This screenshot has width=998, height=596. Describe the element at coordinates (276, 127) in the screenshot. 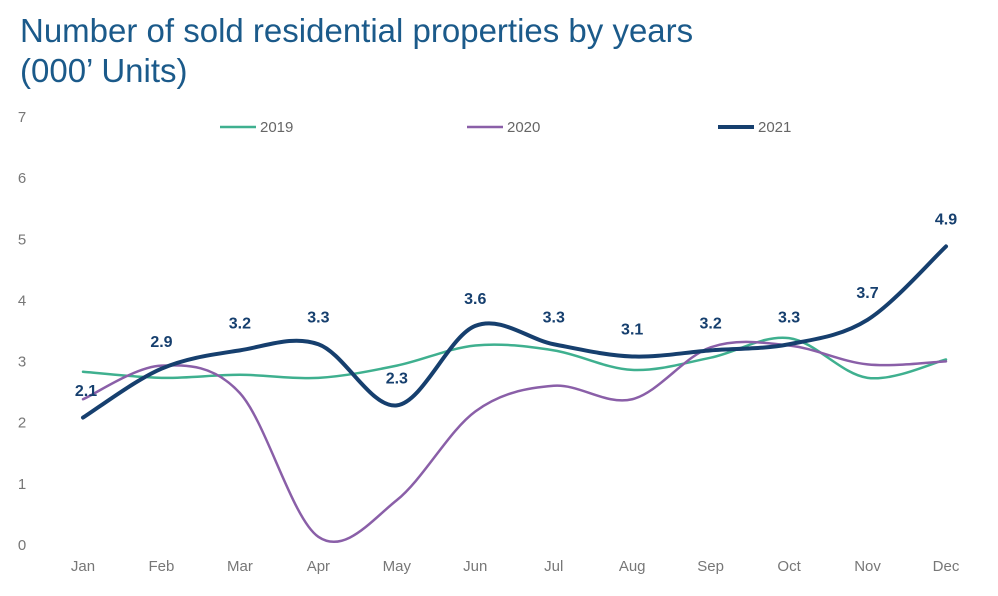

I see `legend-label: 2019` at that location.